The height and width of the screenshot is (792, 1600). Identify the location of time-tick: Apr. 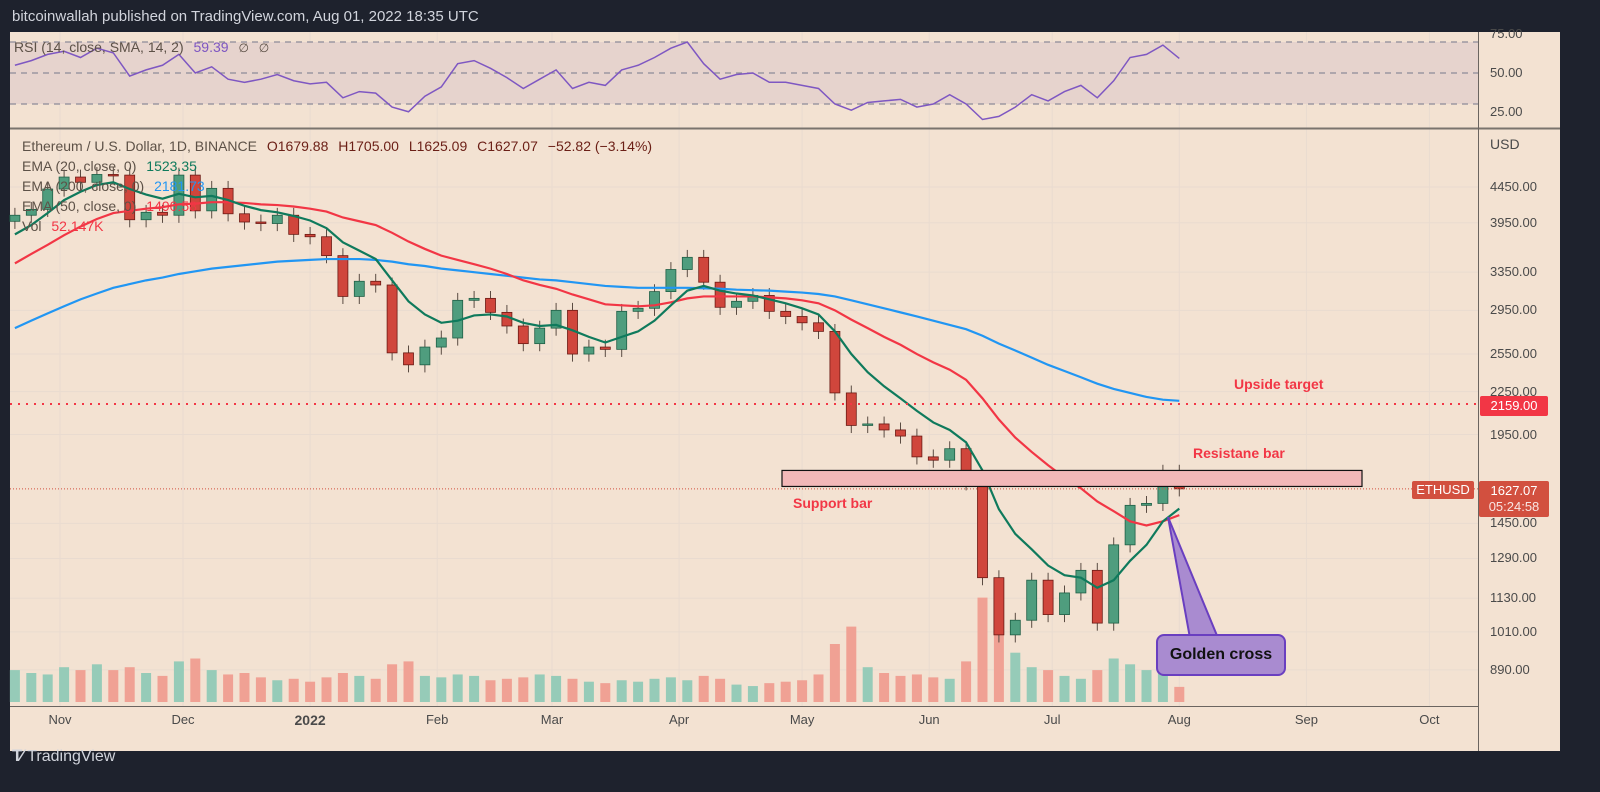
(679, 719).